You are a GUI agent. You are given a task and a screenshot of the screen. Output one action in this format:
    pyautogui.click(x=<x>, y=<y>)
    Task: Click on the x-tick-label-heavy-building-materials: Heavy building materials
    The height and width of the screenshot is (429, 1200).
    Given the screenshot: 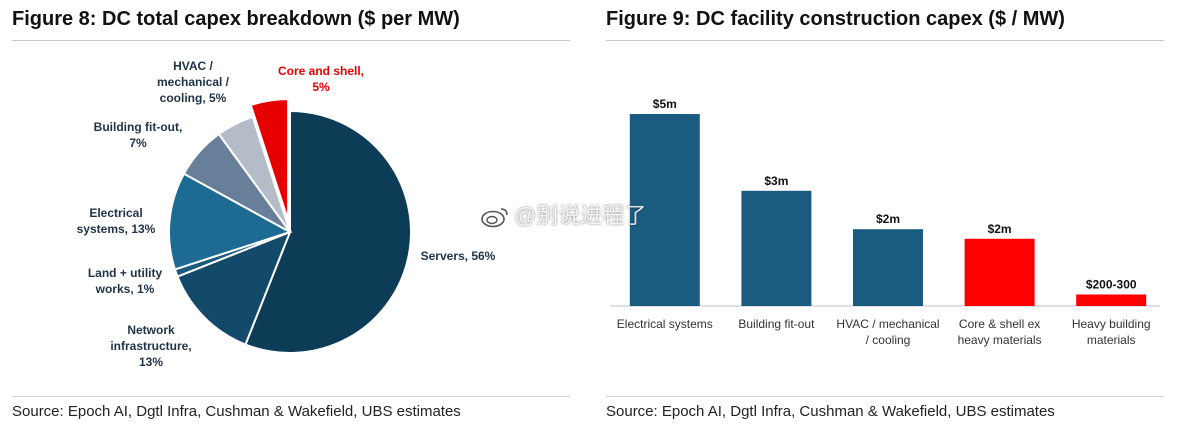 What is the action you would take?
    pyautogui.click(x=1111, y=332)
    